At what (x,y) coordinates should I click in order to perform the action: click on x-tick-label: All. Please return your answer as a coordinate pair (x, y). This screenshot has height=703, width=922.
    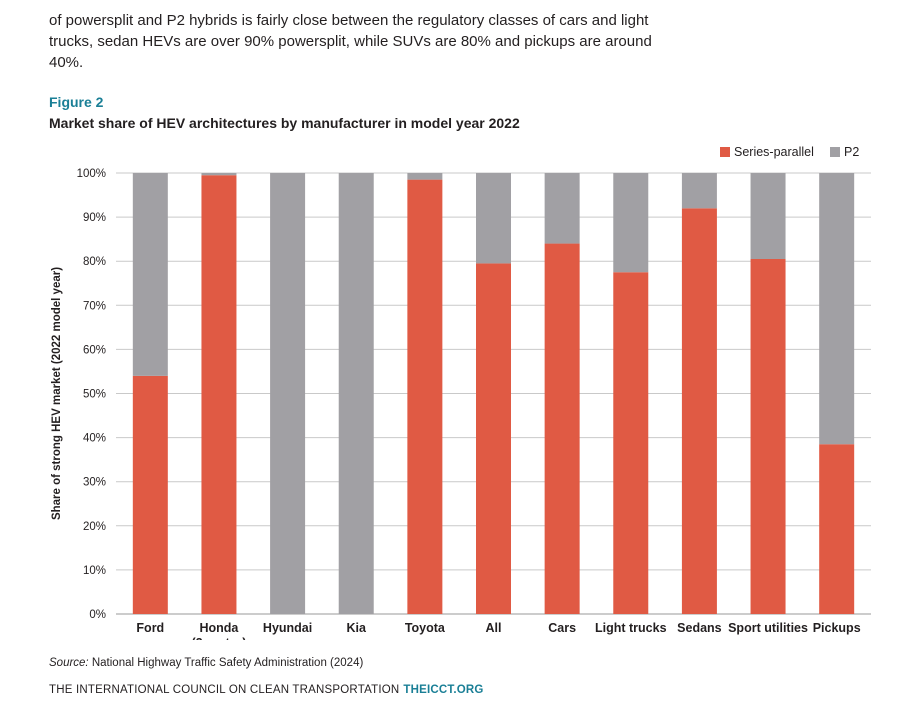
    Looking at the image, I should click on (494, 628).